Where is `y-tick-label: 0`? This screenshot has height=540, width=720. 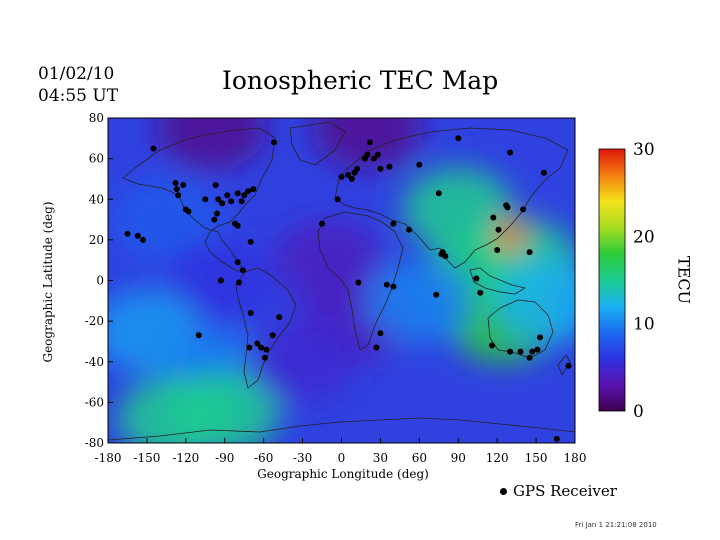
y-tick-label: 0 is located at coordinates (100, 281).